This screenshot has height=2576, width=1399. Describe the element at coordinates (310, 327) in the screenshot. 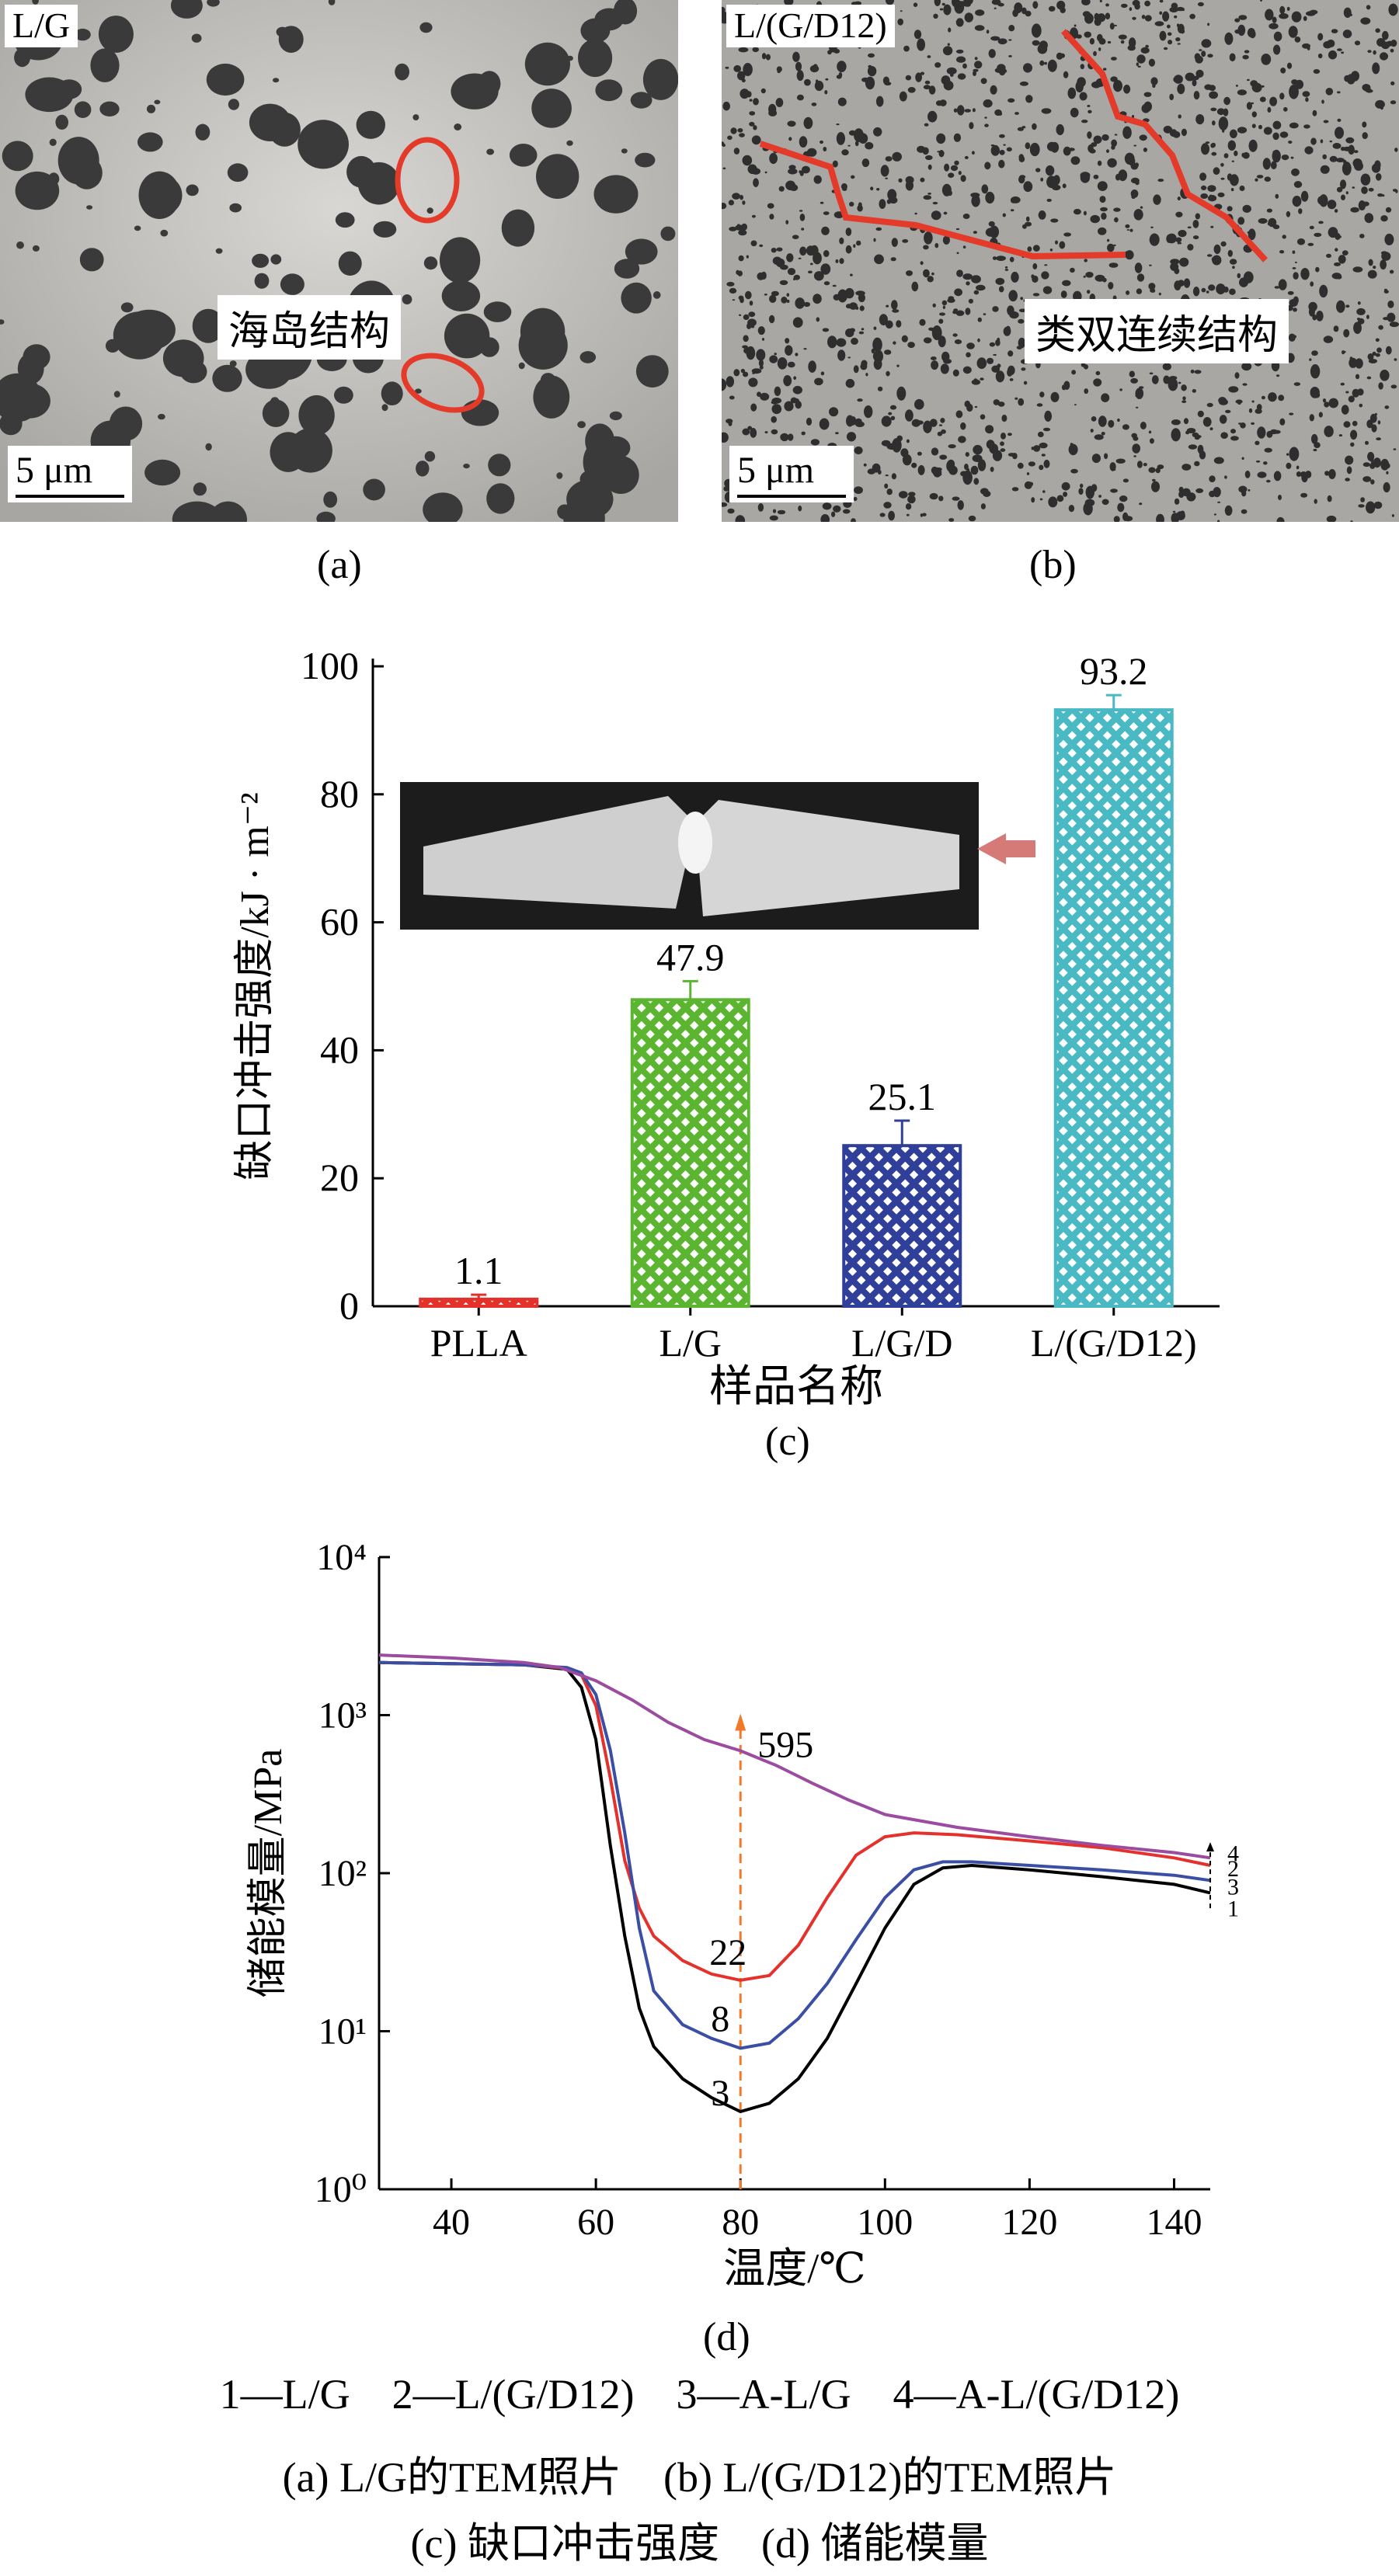

I see `sea-island-annotation: 海岛结构` at that location.